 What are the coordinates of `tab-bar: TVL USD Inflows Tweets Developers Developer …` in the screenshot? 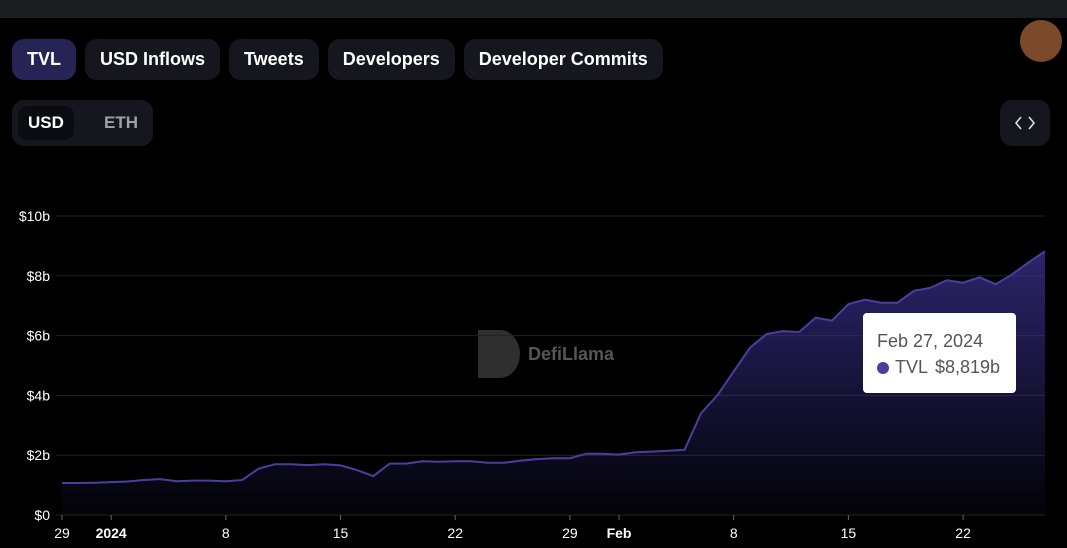 It's located at (337, 59).